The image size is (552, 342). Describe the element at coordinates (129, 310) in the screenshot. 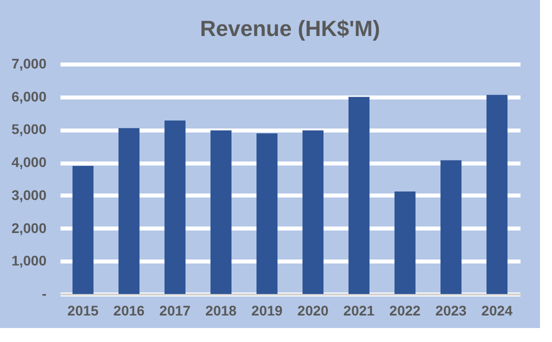

I see `x-tick-label: 2016` at that location.